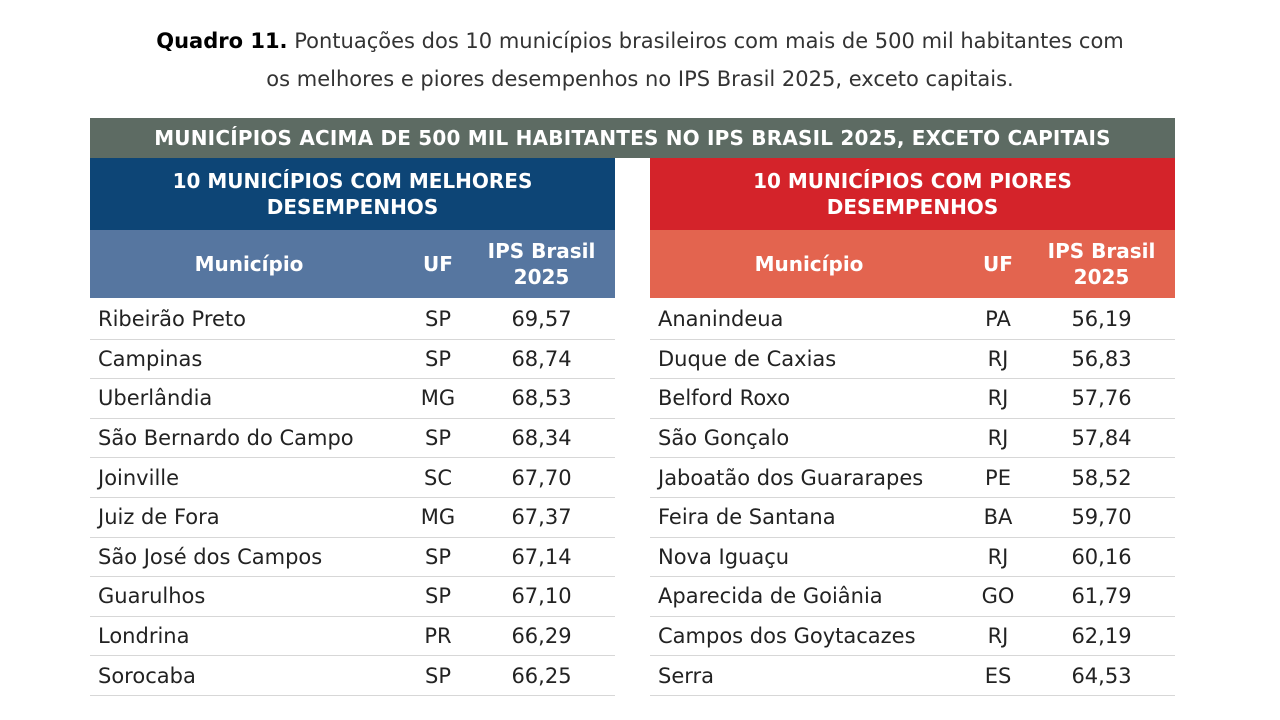 Image resolution: width=1280 pixels, height=720 pixels. I want to click on table-row: Uberlândia MG 68,53, so click(352, 399).